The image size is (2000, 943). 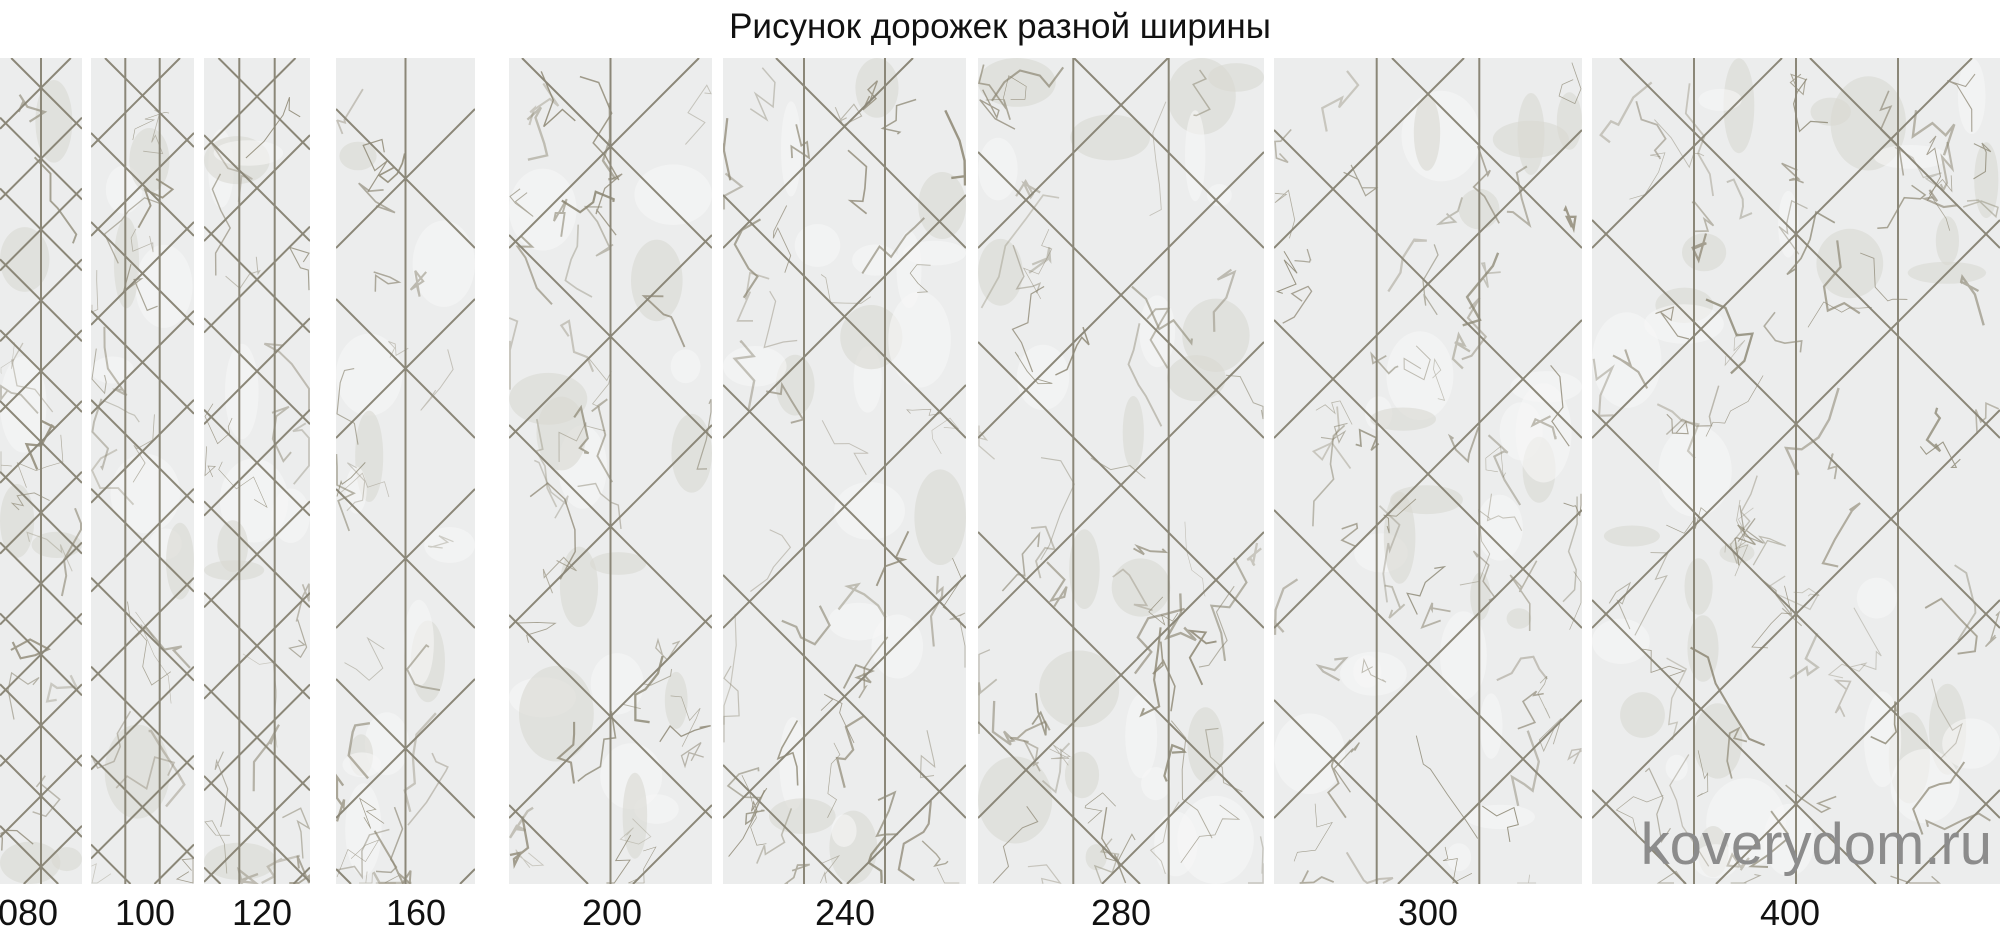 What do you see at coordinates (1790, 912) in the screenshot?
I see `width-label-400: 400` at bounding box center [1790, 912].